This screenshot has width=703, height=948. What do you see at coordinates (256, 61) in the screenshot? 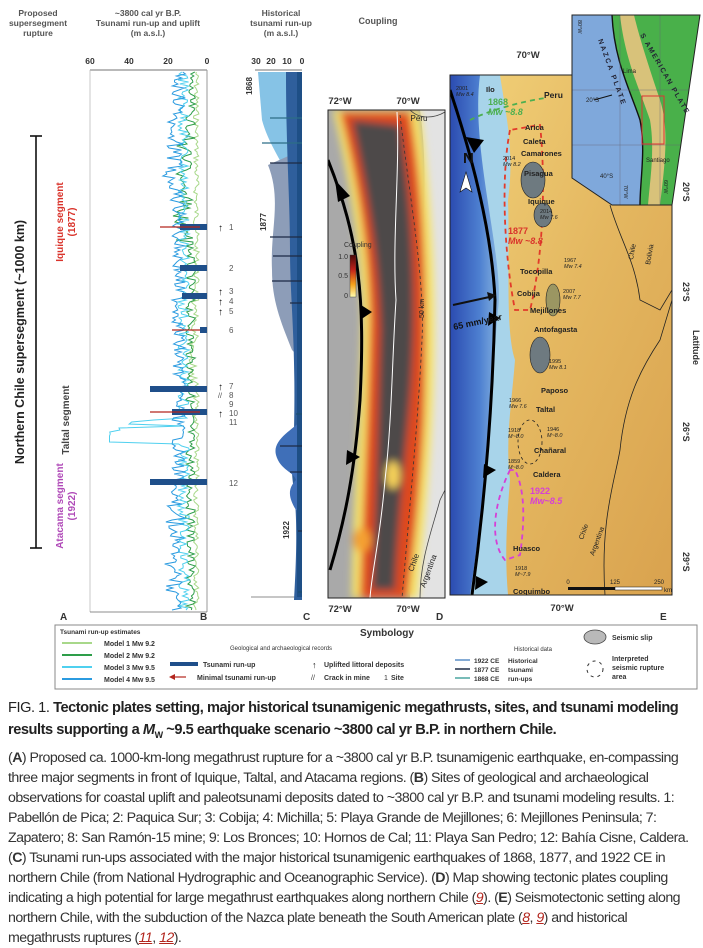
I see `axis-tick-label: 30` at bounding box center [256, 61].